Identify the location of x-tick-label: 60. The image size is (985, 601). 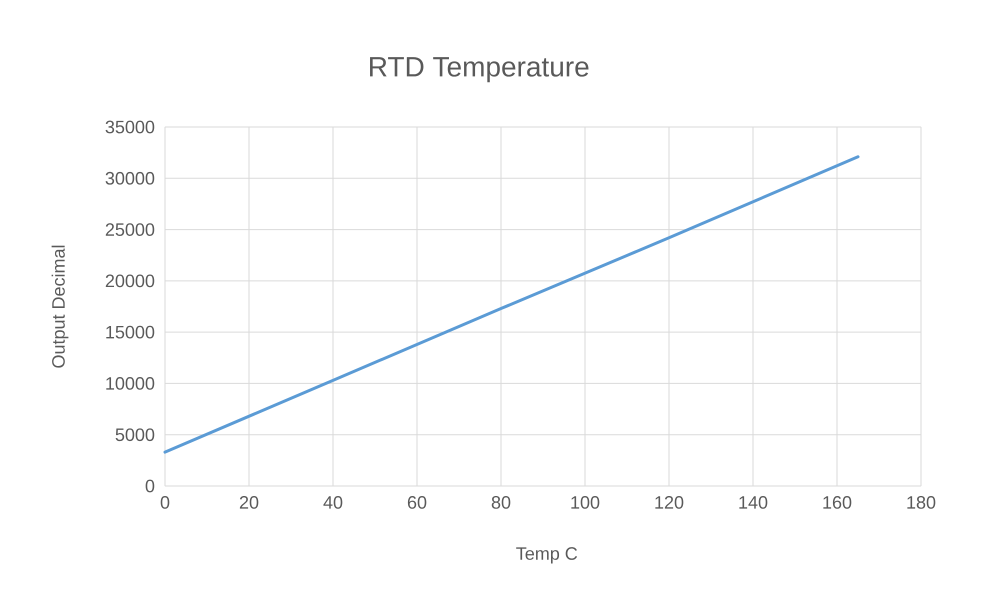
(417, 502).